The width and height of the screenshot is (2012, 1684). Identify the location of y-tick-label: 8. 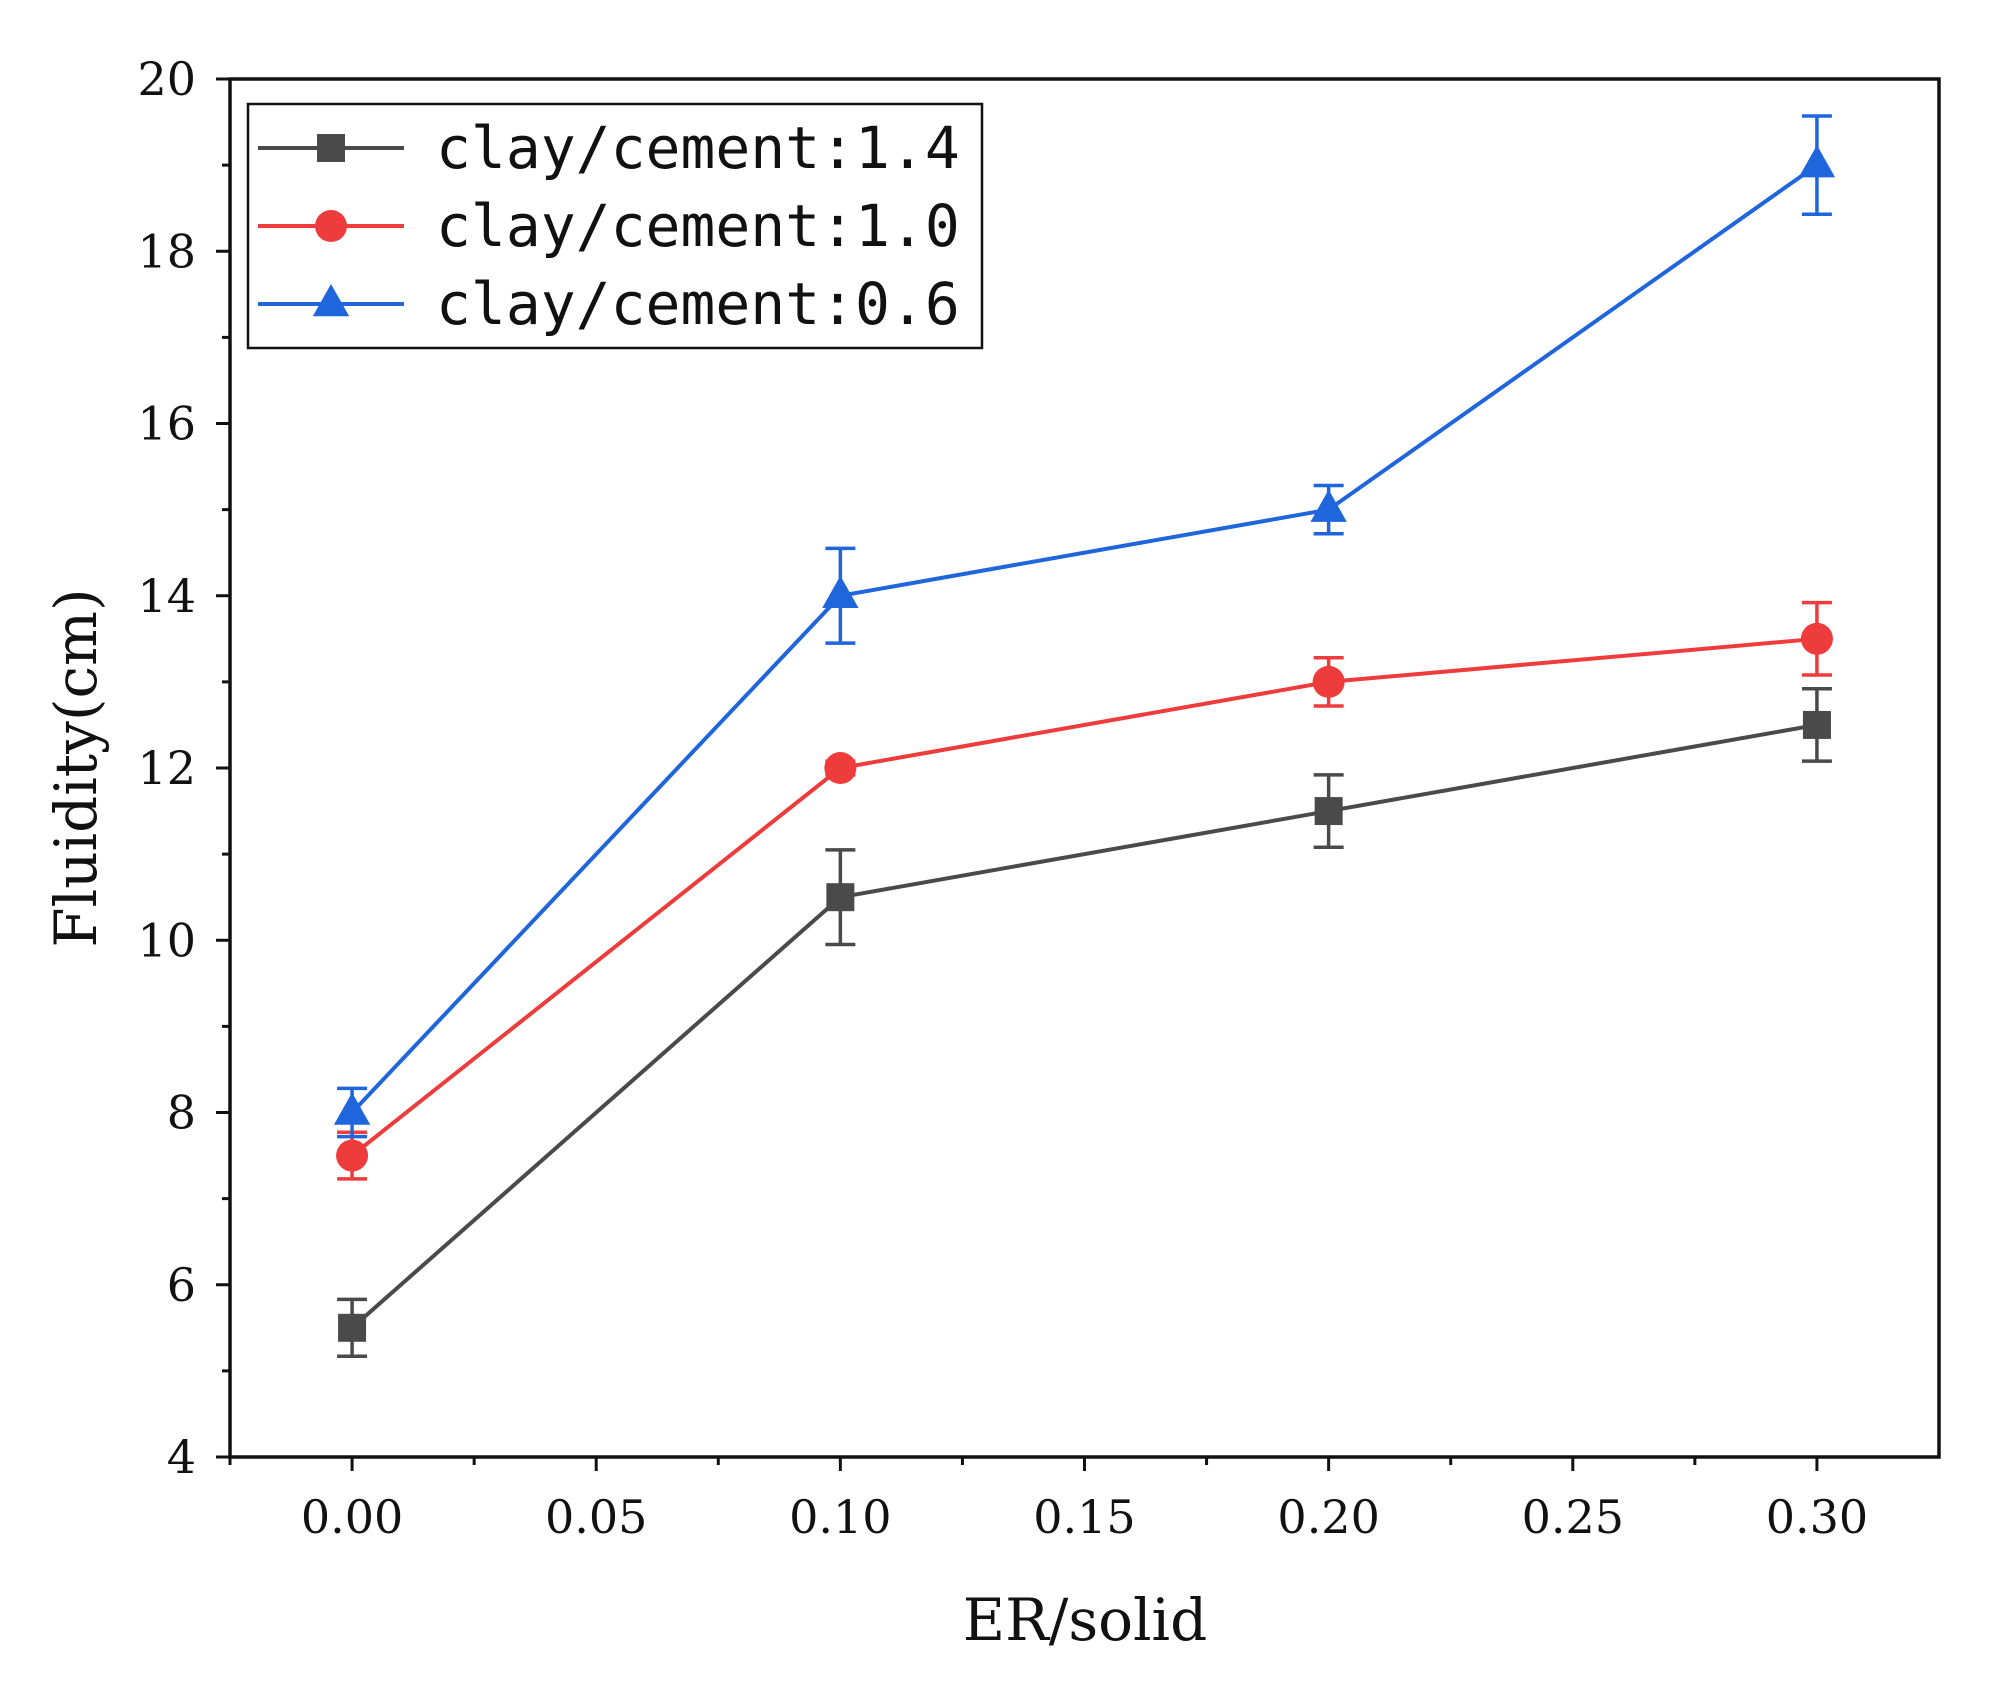
(181, 1113).